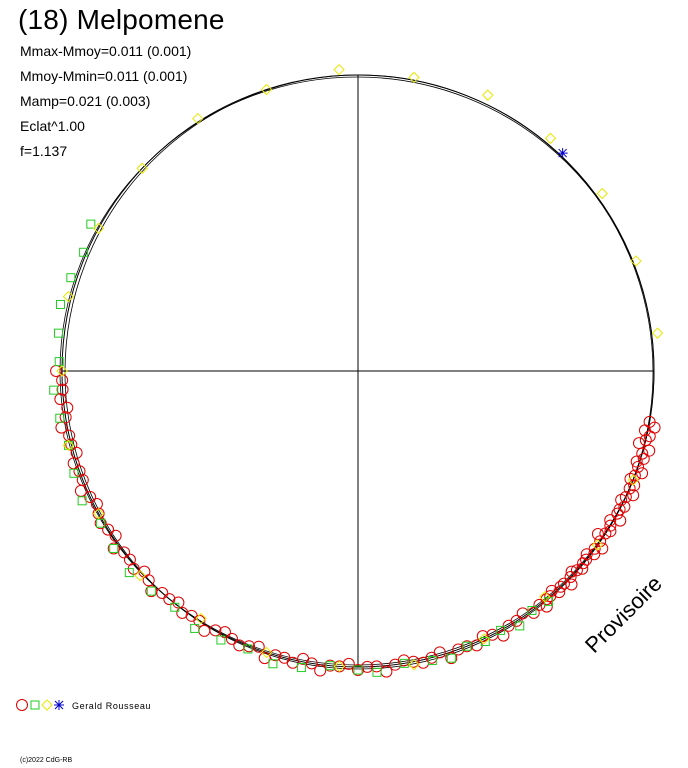 The height and width of the screenshot is (768, 688). Describe the element at coordinates (85, 101) in the screenshot. I see `stat-mamp: Mamp=0.021 (0.003)` at that location.